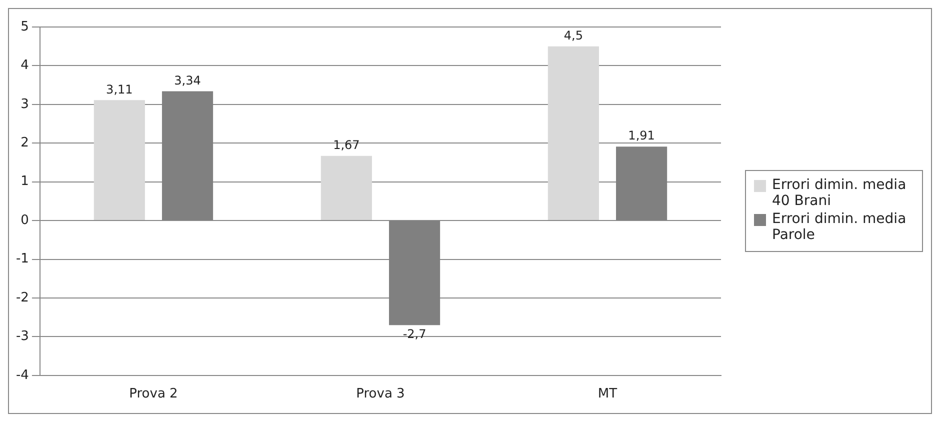 The image size is (942, 424). What do you see at coordinates (24, 104) in the screenshot?
I see `y-tick-label: 3` at bounding box center [24, 104].